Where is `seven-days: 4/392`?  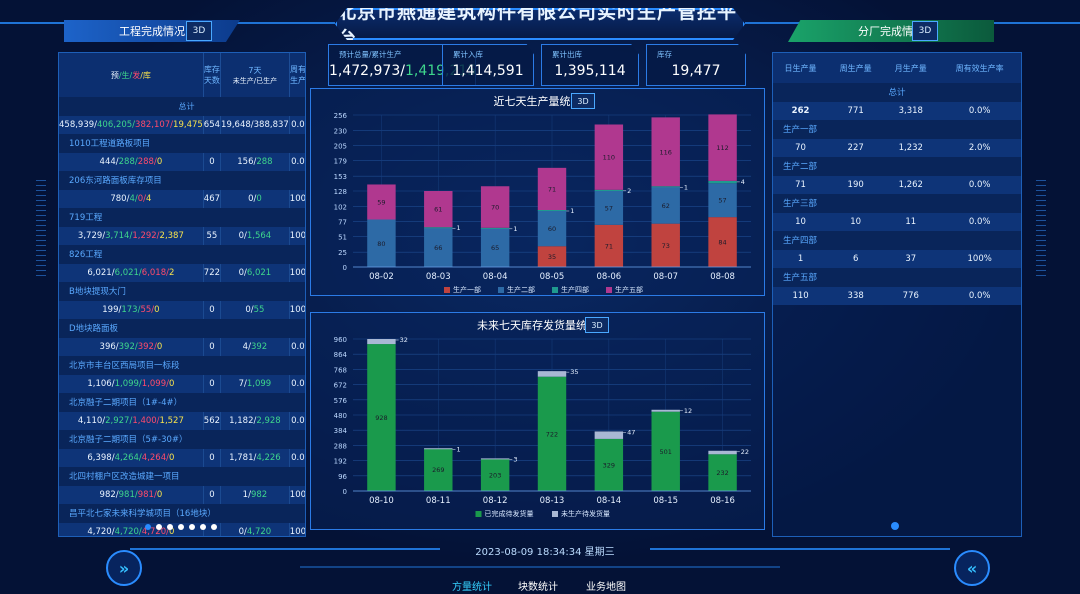
seven-days: 4/392 is located at coordinates (255, 346).